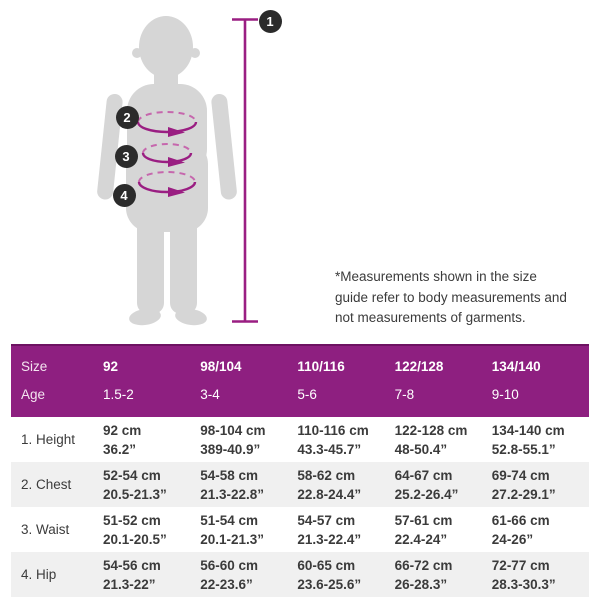  Describe the element at coordinates (419, 366) in the screenshot. I see `size-col-header: 122/128` at that location.